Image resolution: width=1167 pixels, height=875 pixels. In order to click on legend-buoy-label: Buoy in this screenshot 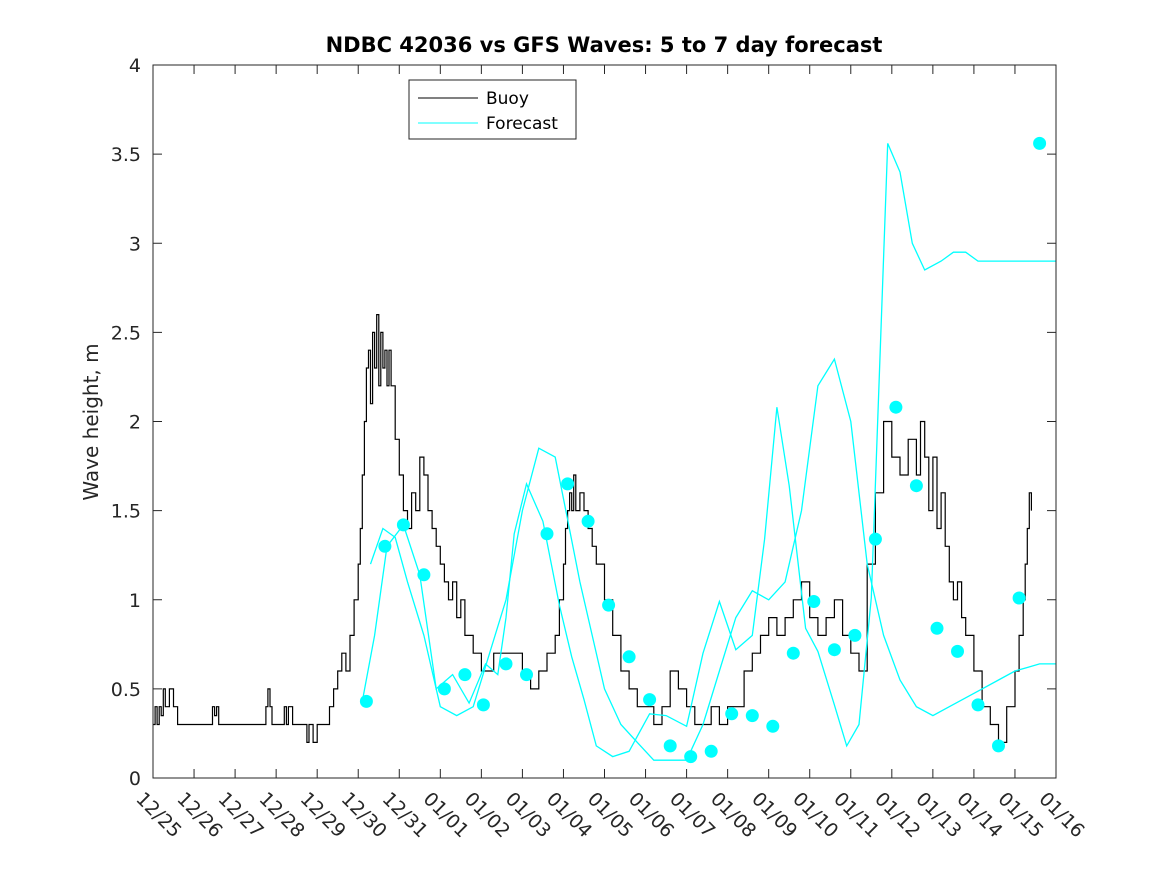, I will do `click(507, 99)`.